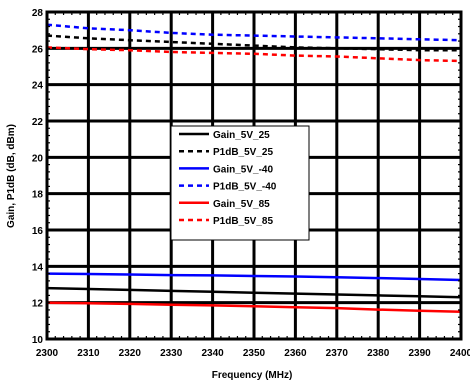  Describe the element at coordinates (38, 13) in the screenshot. I see `y-tick-label: 28` at that location.